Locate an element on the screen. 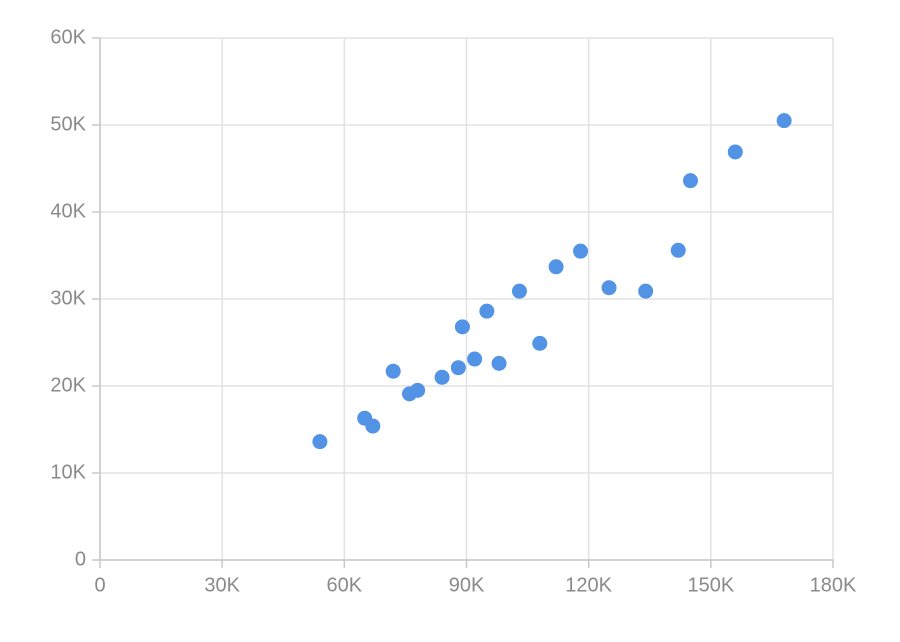 This screenshot has width=900, height=642. y-tick-label: 10K is located at coordinates (68, 472).